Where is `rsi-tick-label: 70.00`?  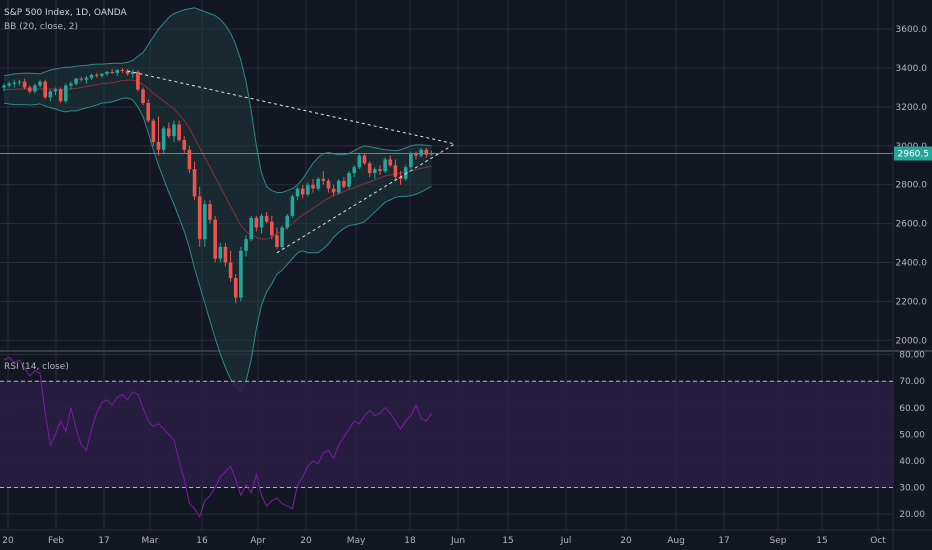 rsi-tick-label: 70.00 is located at coordinates (912, 382).